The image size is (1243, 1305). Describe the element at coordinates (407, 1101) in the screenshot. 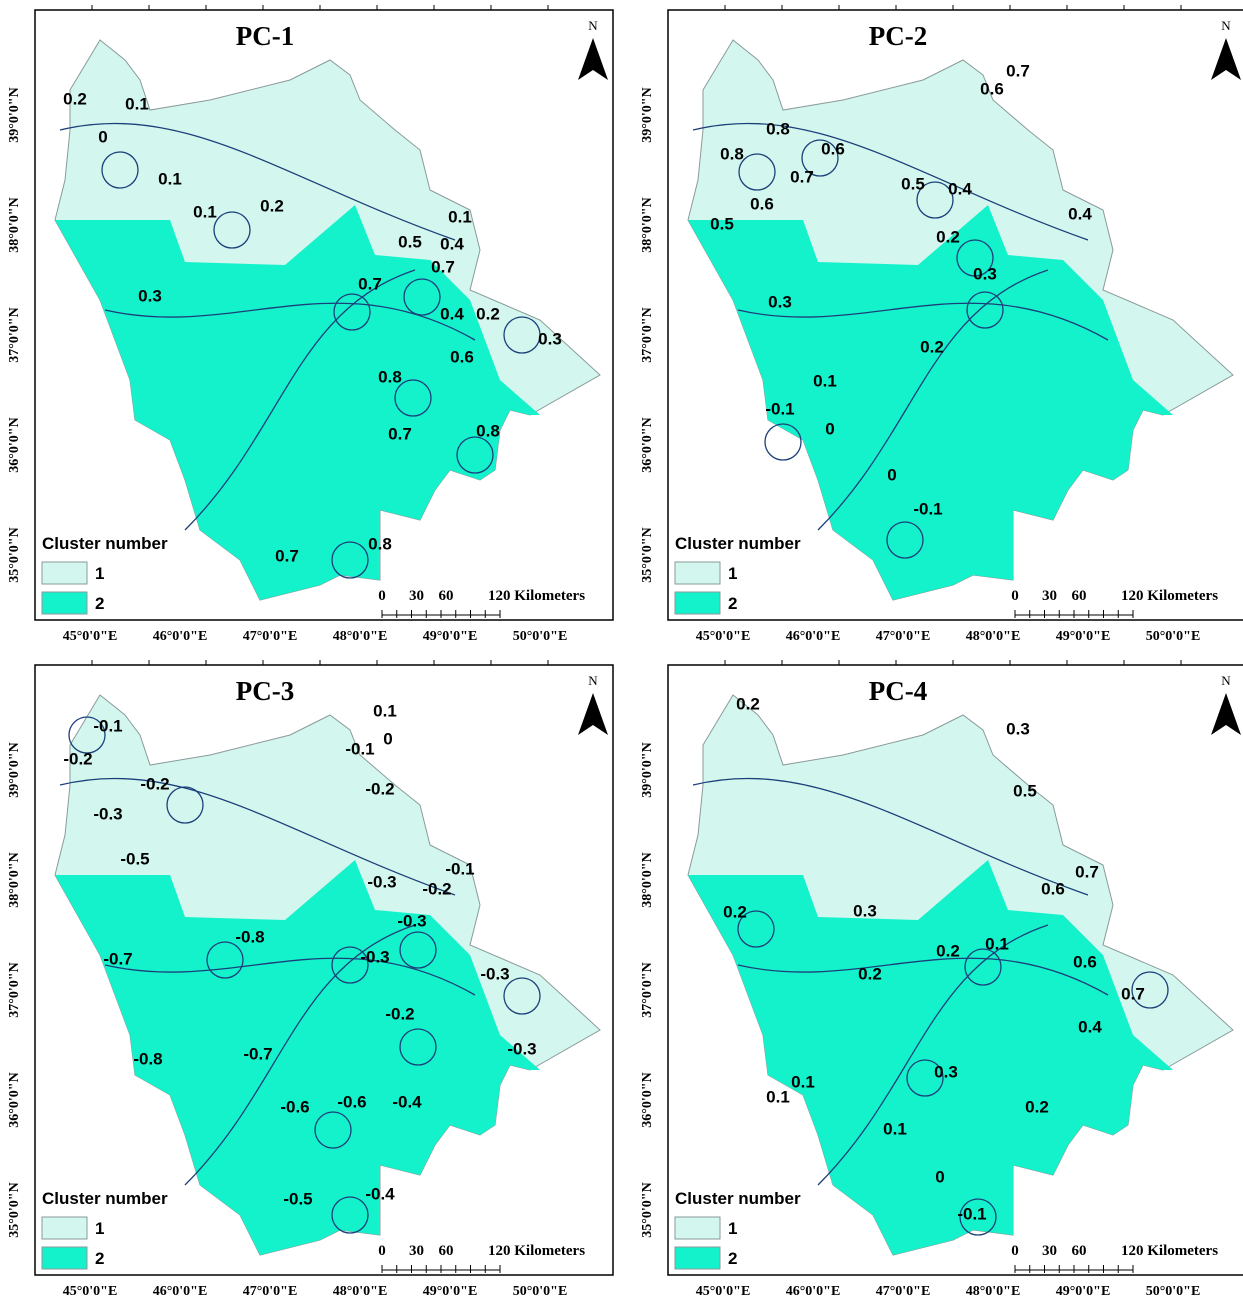

I see `contour-label: -0.4` at that location.